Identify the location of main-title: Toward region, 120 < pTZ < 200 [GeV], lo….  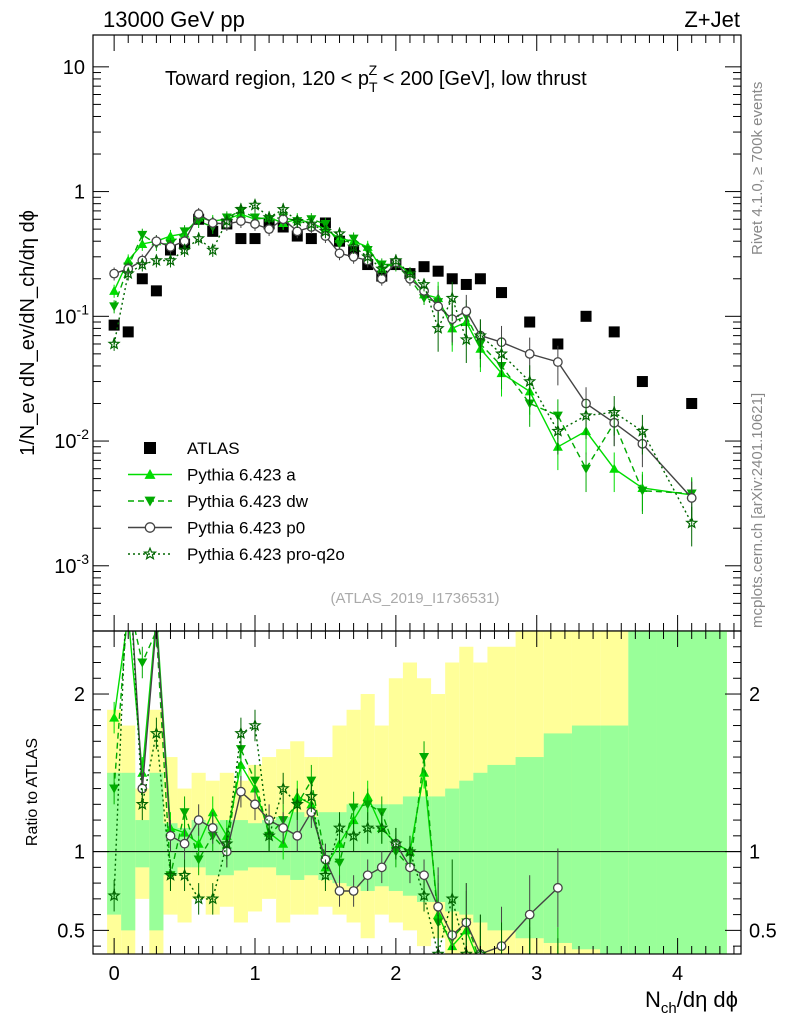
(376, 78).